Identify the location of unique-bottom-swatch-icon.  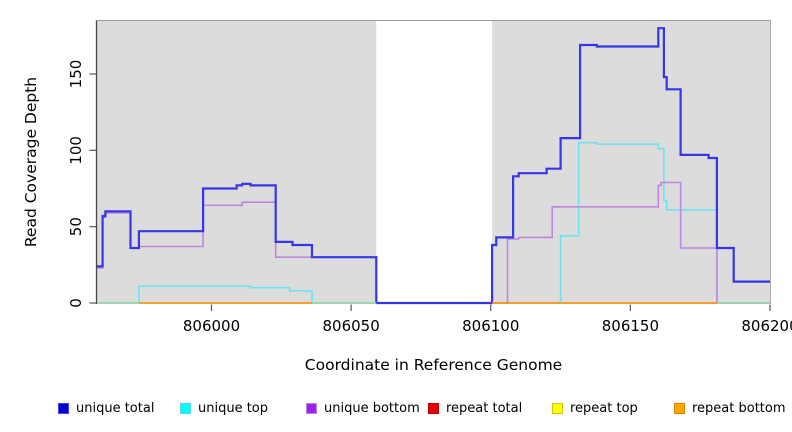
(311, 408).